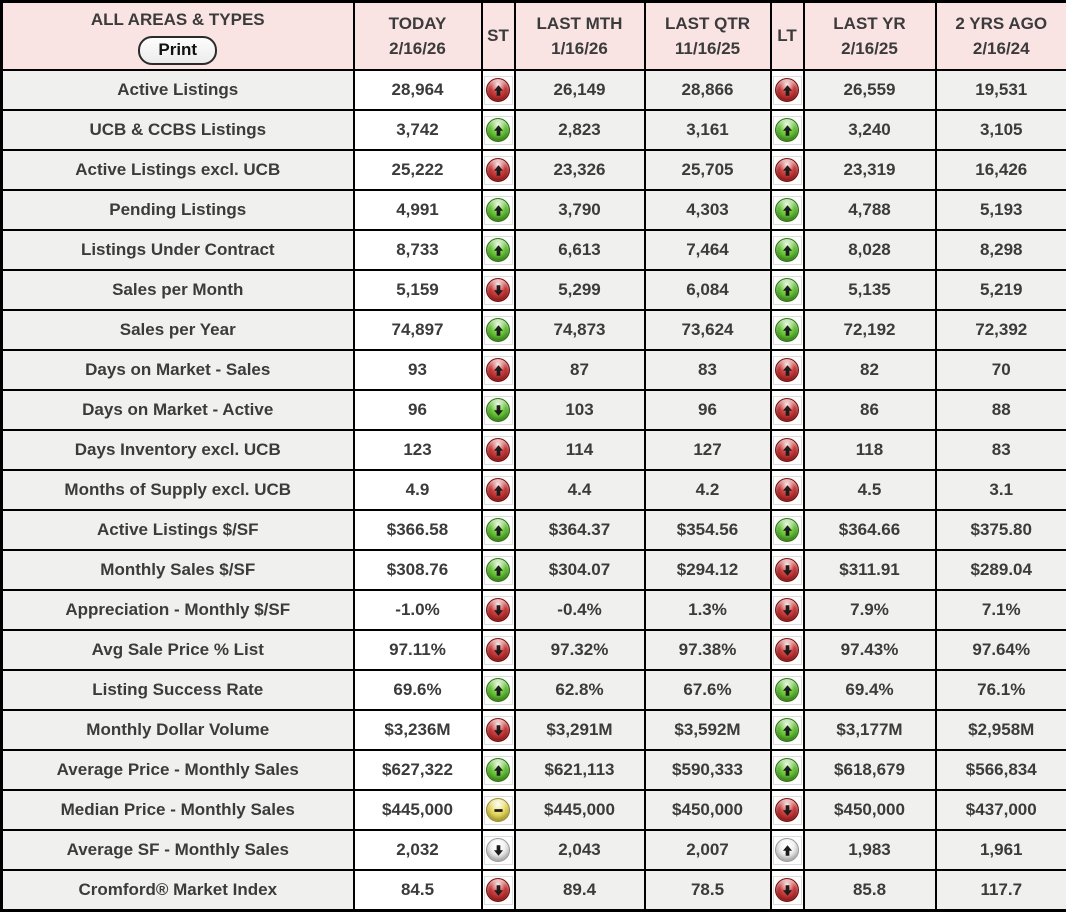 This screenshot has height=912, width=1066. I want to click on two-yrs-ago-value-cell: $375.80, so click(1001, 530).